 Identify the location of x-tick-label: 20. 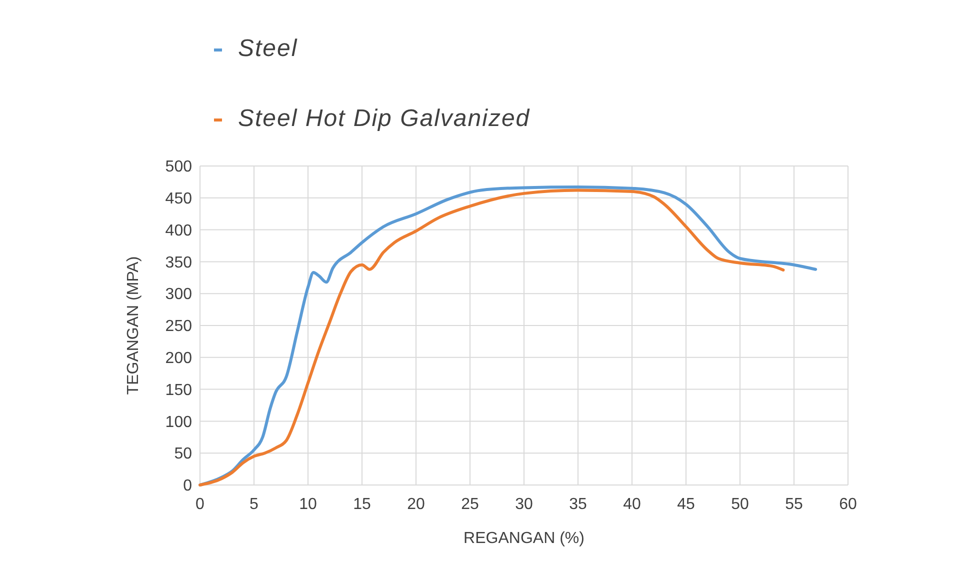
(416, 504).